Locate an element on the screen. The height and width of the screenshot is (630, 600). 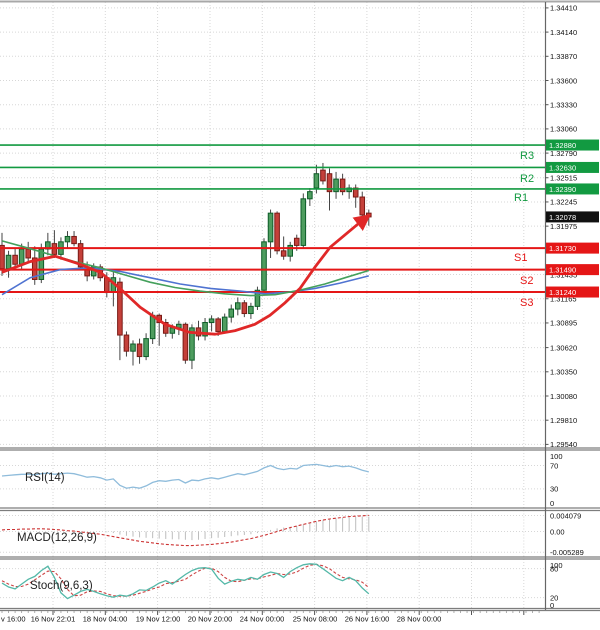
resistance-price-badge-text: 1.32630 is located at coordinates (562, 167).